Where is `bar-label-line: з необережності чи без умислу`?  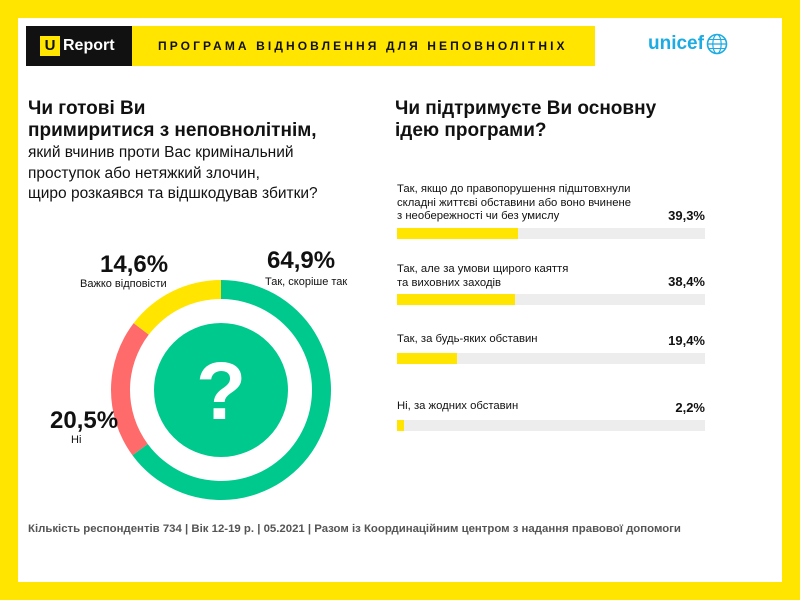
bar-label-line: з необережності чи без умислу is located at coordinates (478, 216).